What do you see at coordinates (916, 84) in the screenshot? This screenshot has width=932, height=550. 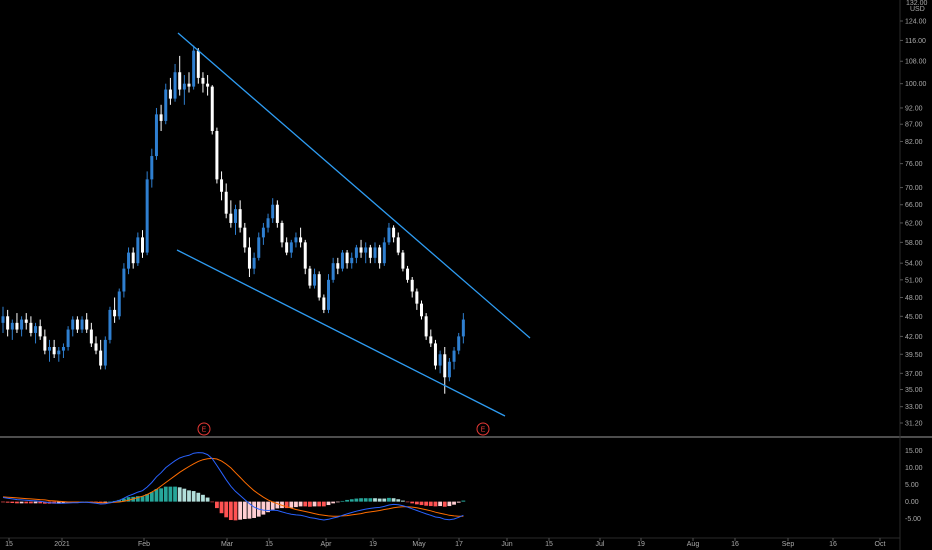 I see `price-tick-label: 100.00` at bounding box center [916, 84].